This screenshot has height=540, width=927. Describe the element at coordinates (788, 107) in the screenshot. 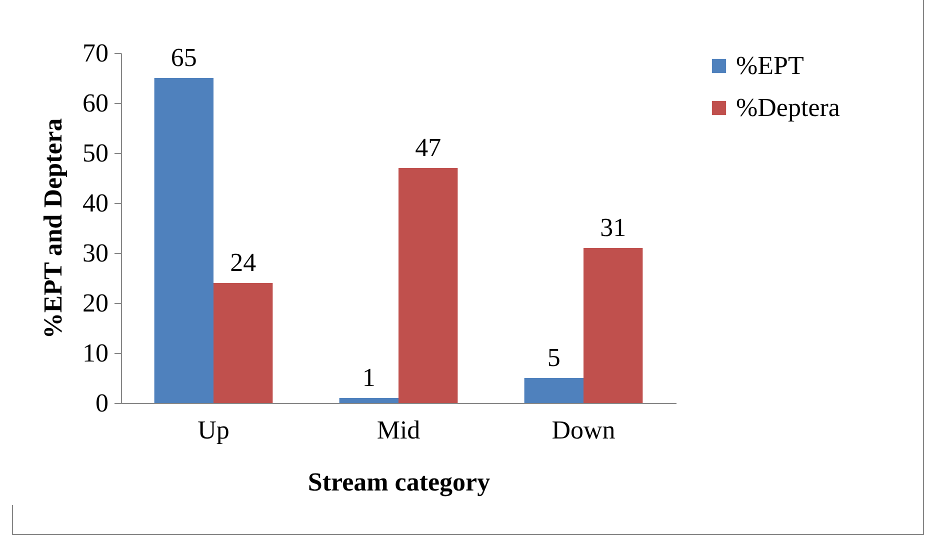

I see `legend-label: %Deptera` at that location.